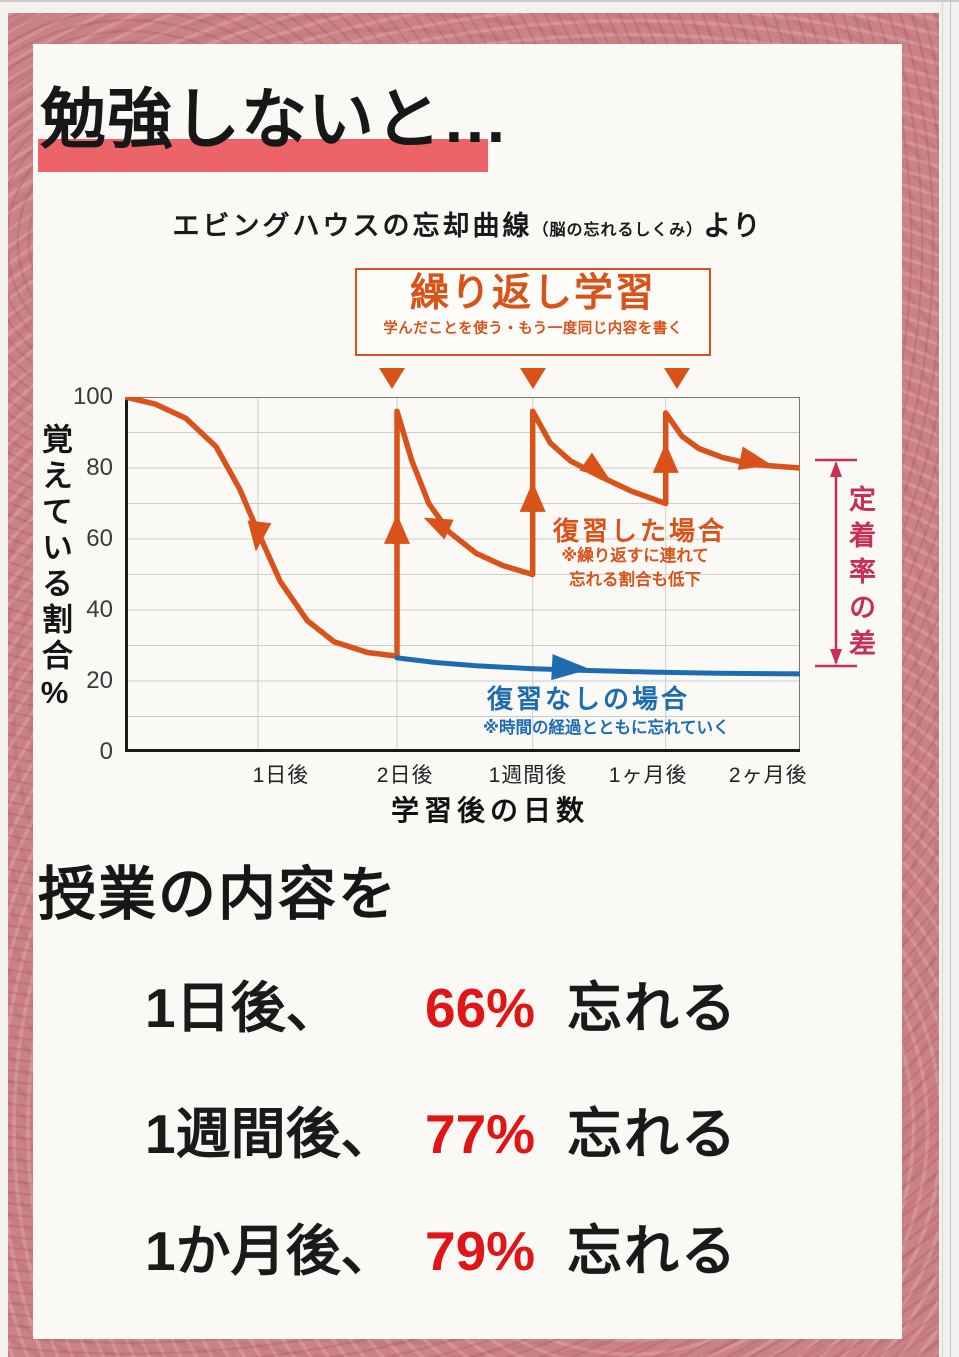 This screenshot has width=959, height=1357. What do you see at coordinates (281, 775) in the screenshot?
I see `x-tick-label: 1日後` at bounding box center [281, 775].